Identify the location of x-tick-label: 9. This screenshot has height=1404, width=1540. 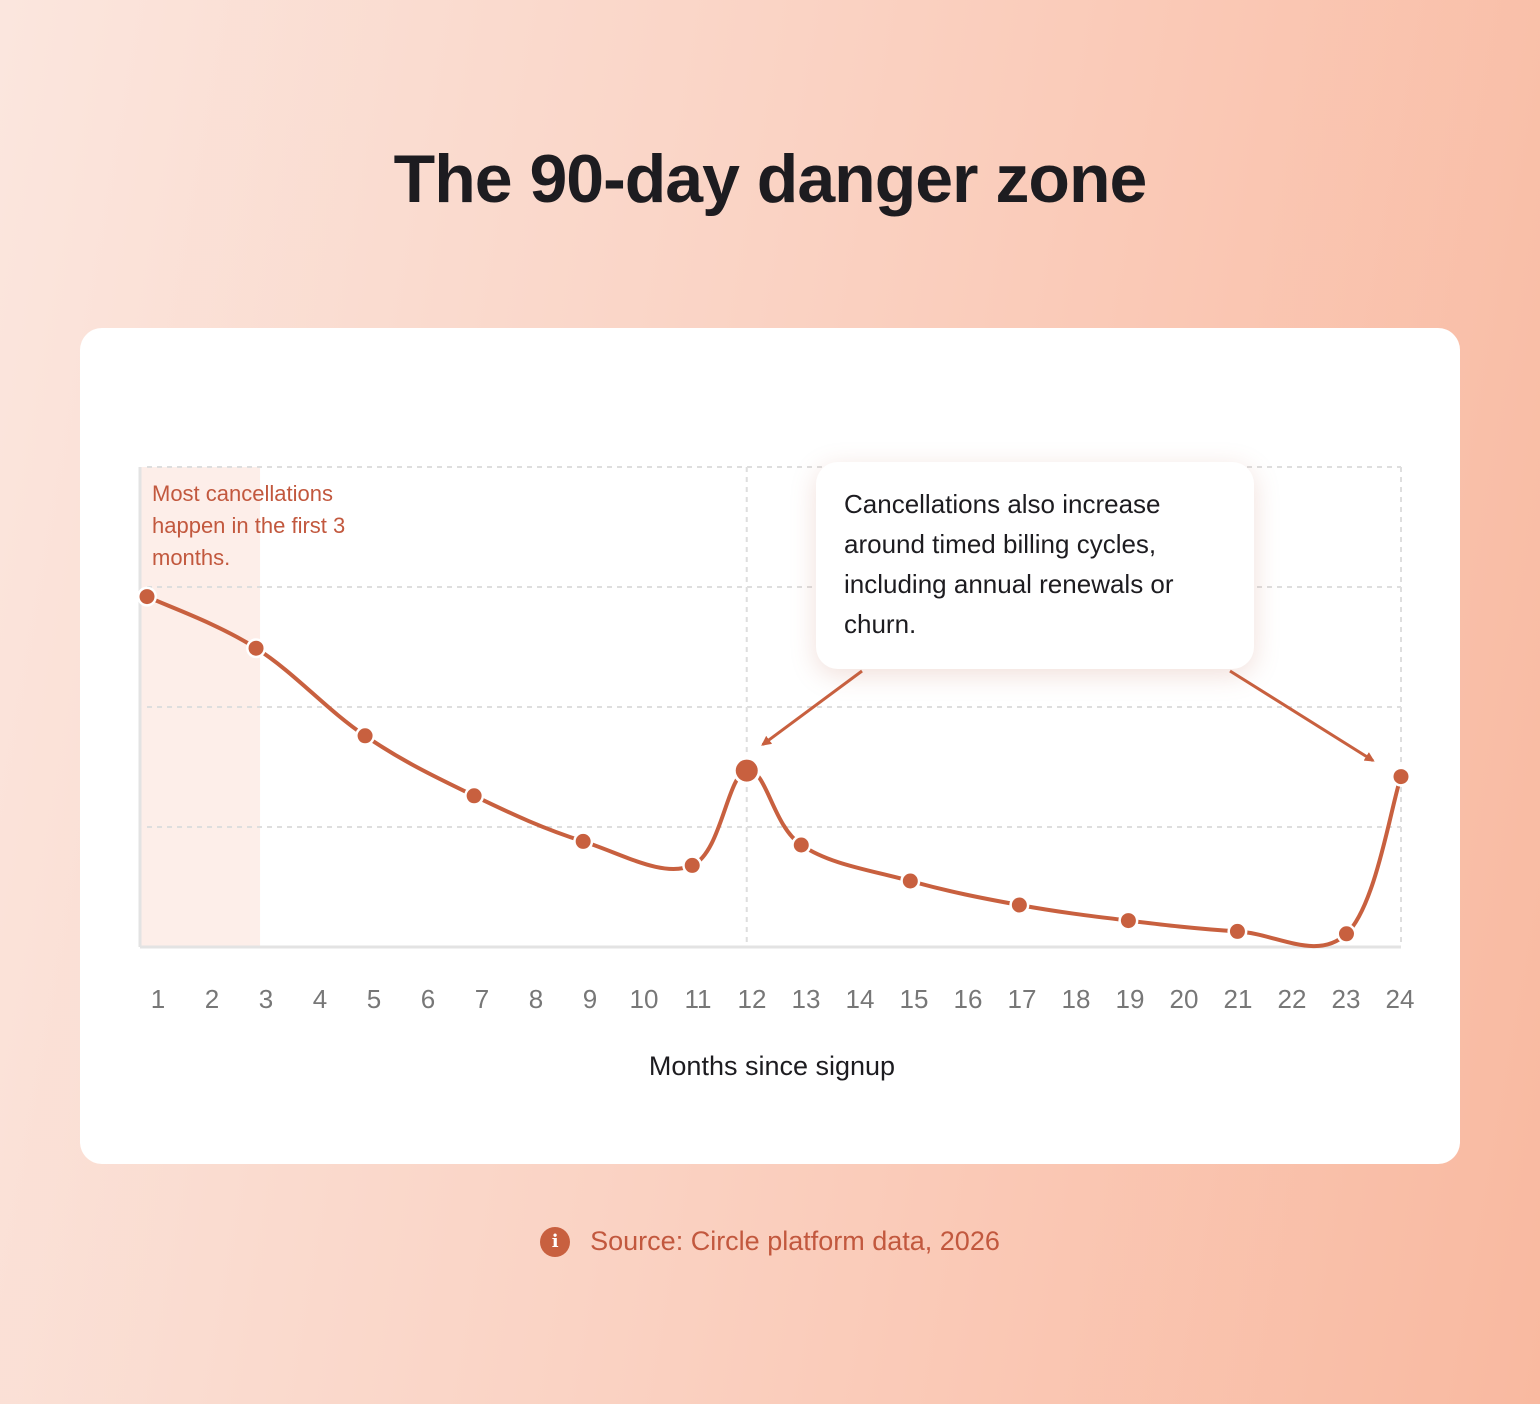
(590, 999).